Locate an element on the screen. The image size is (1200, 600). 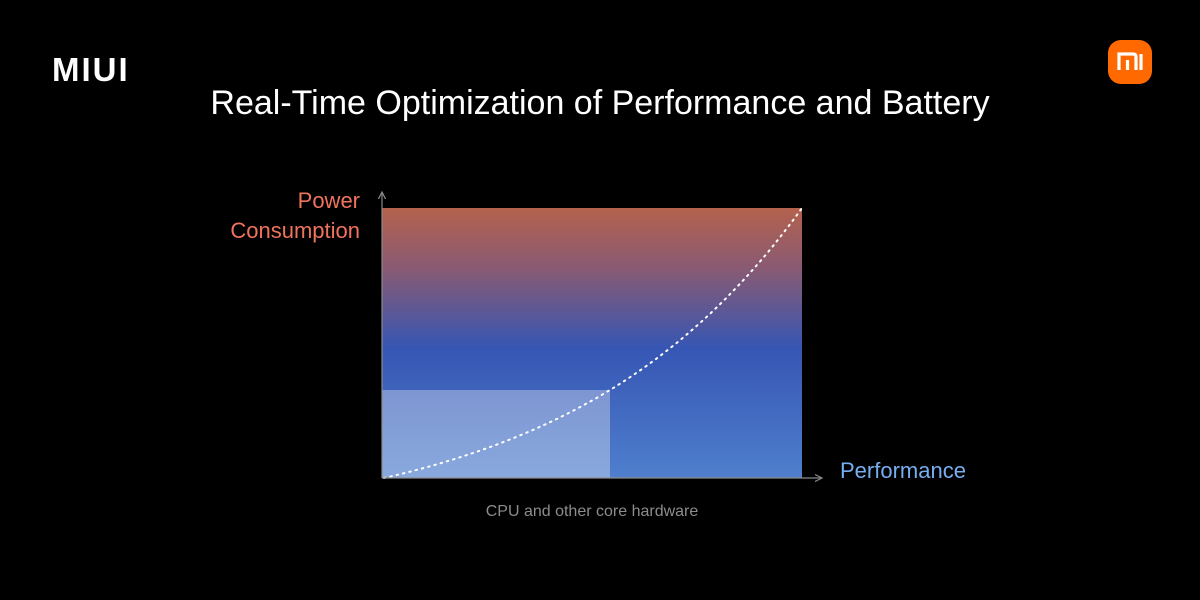
caption: CPU and other core hardware is located at coordinates (592, 511).